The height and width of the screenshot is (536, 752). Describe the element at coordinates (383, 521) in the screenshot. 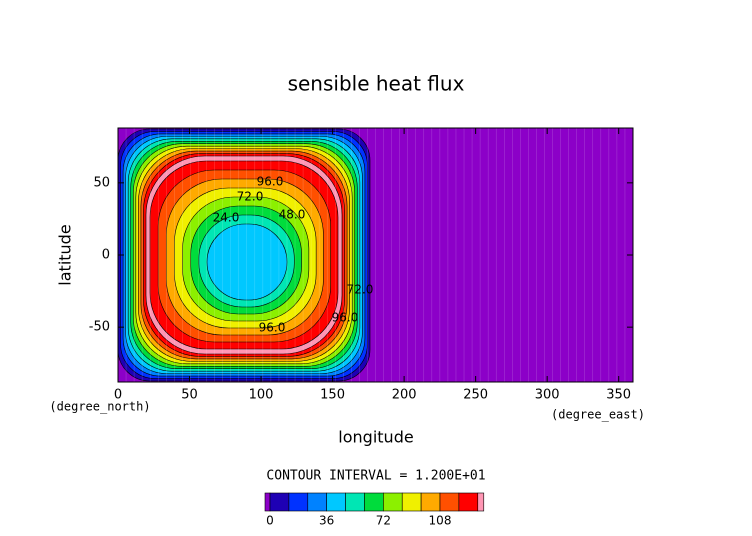

I see `colorbar-label: 72` at that location.